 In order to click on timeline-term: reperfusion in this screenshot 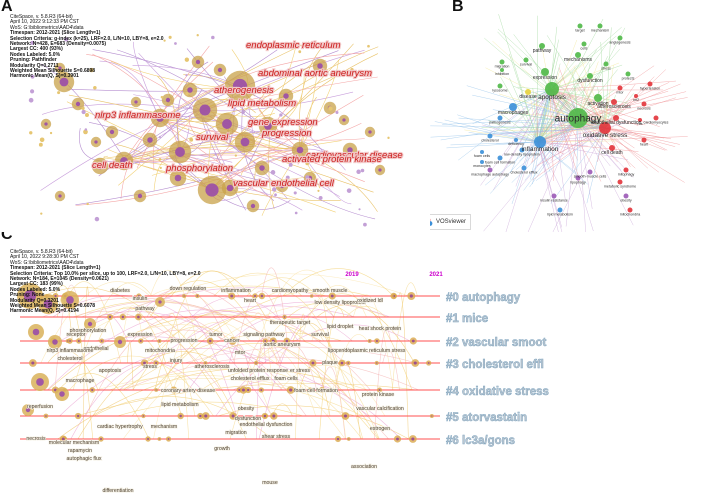, I will do `click(40, 407)`.